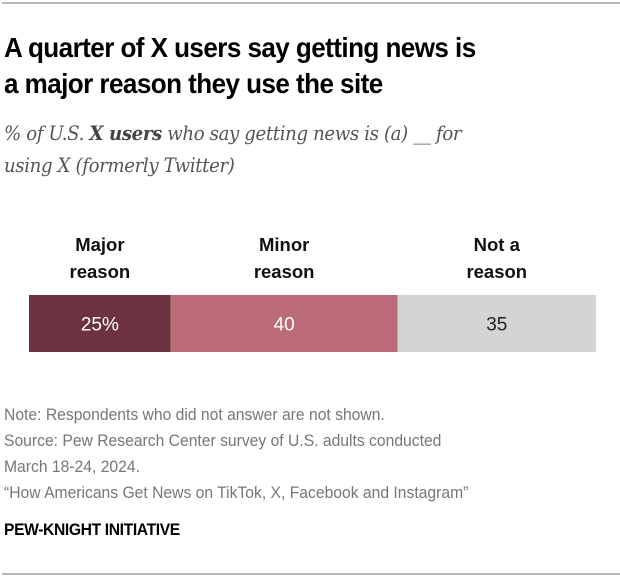 The height and width of the screenshot is (578, 620). What do you see at coordinates (92, 529) in the screenshot?
I see `brand-label: PEW-KNIGHT INITIATIVE` at bounding box center [92, 529].